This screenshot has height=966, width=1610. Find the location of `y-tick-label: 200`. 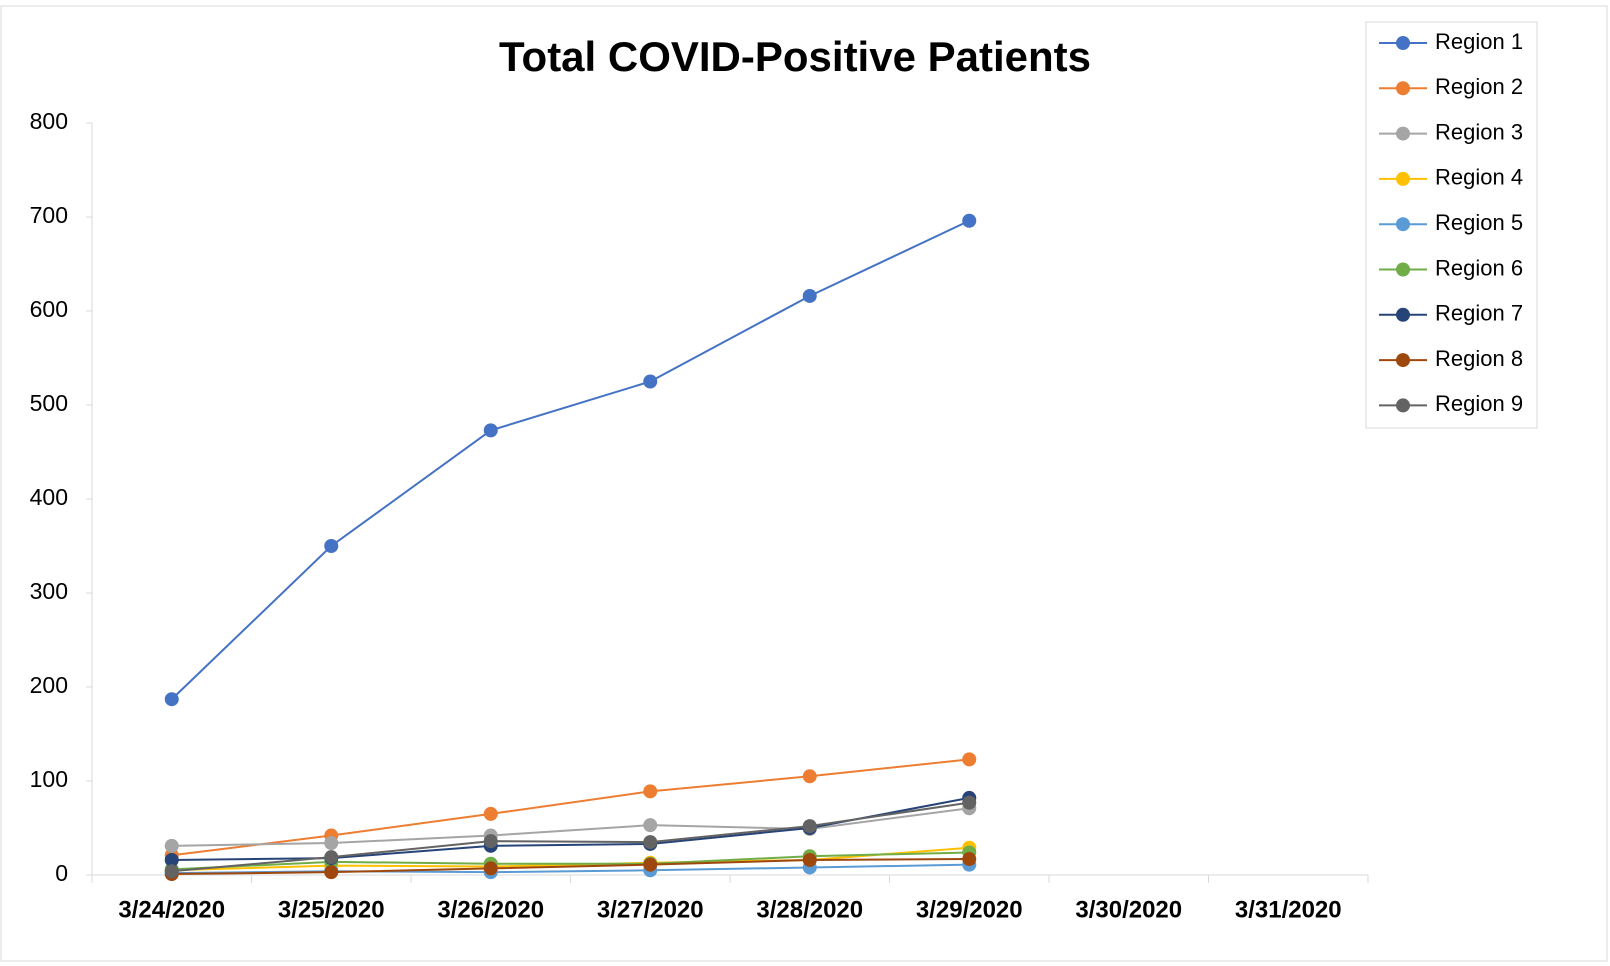

y-tick-label: 200 is located at coordinates (49, 685).